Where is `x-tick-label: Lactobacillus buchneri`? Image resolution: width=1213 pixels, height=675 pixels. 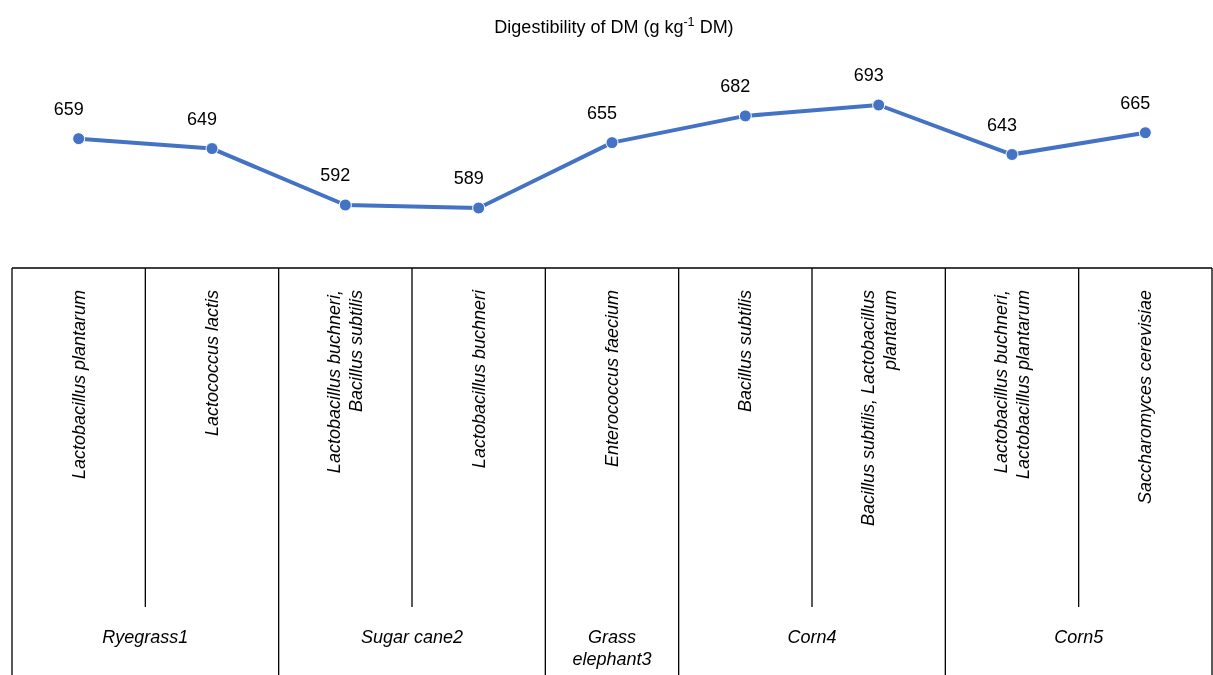 x-tick-label: Lactobacillus buchneri is located at coordinates (478, 379).